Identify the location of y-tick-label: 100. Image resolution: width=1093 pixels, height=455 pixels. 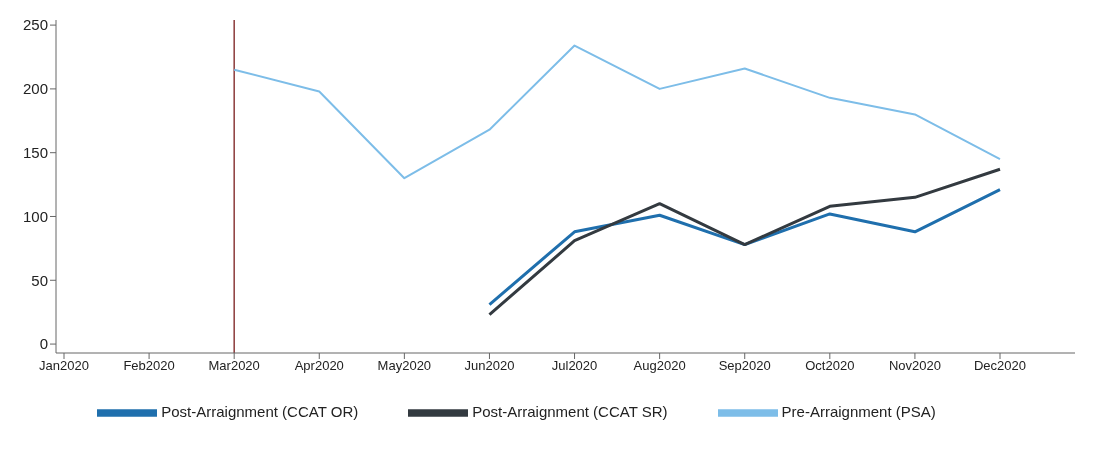
(35, 216).